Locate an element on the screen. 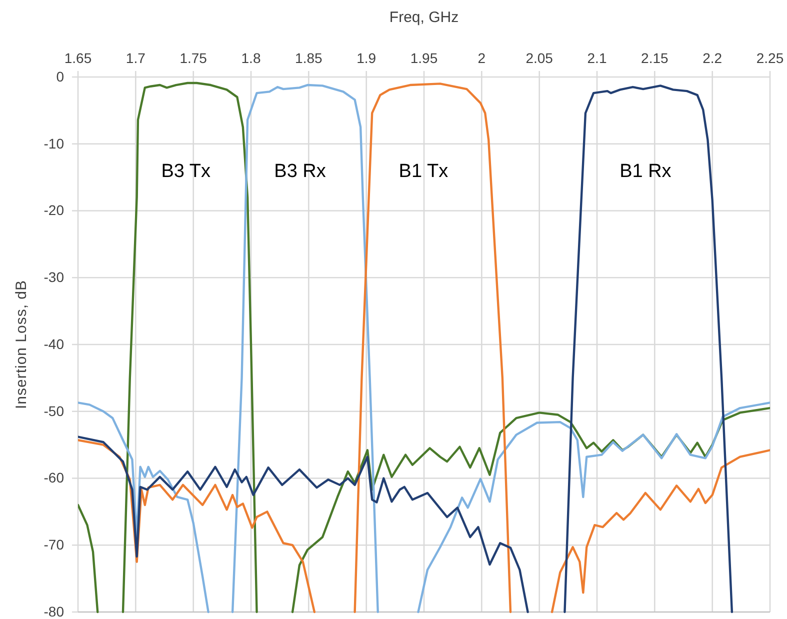 The image size is (787, 619). x-tick-label: 2.05 is located at coordinates (540, 58).